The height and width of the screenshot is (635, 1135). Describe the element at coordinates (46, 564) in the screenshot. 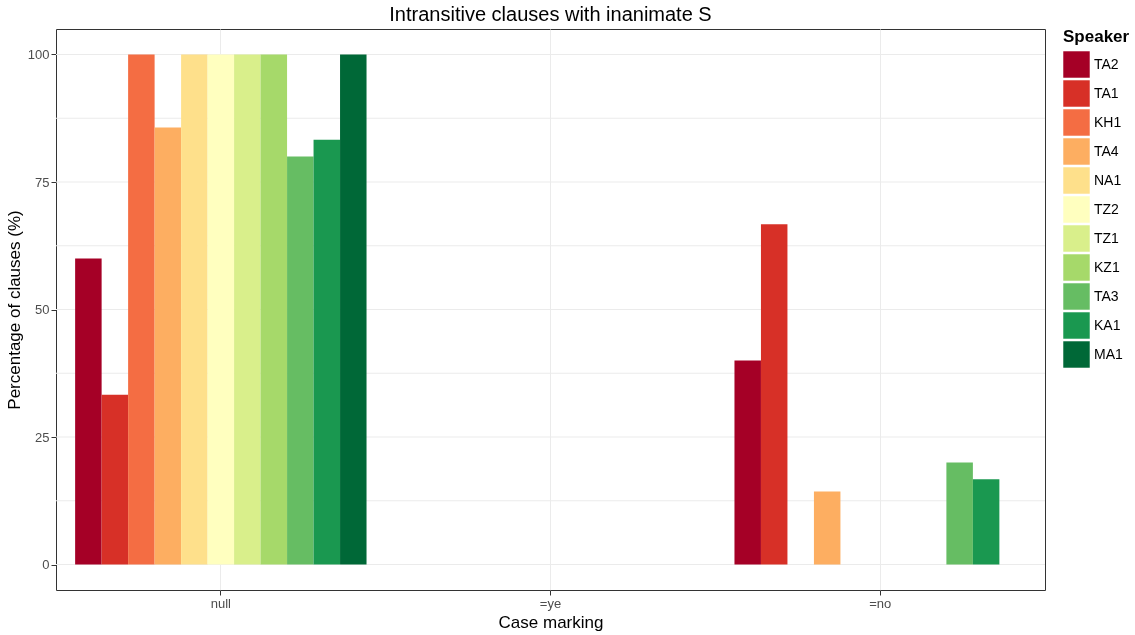

I see `y-tick-label: 0` at that location.